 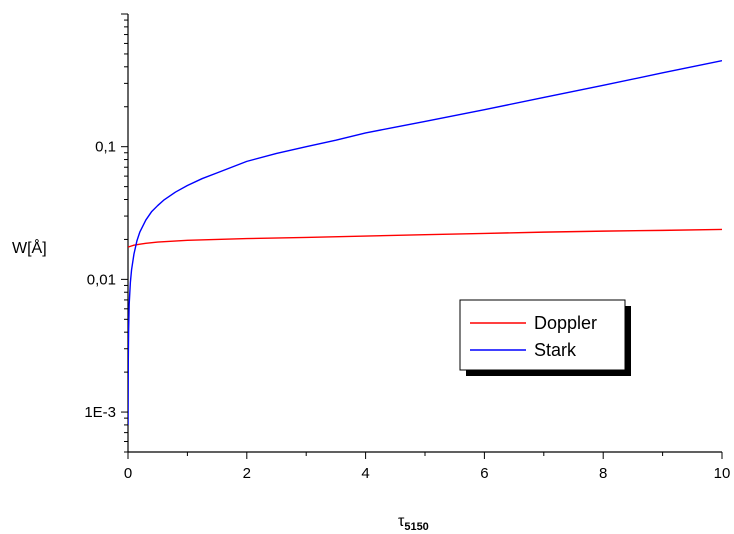 What do you see at coordinates (542, 335) in the screenshot?
I see `legend-box` at bounding box center [542, 335].